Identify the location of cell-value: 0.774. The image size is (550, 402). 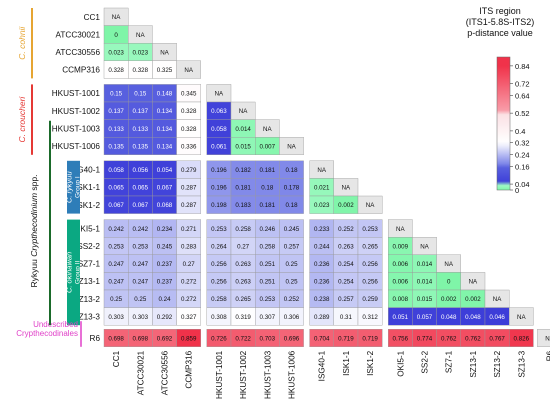
(425, 338).